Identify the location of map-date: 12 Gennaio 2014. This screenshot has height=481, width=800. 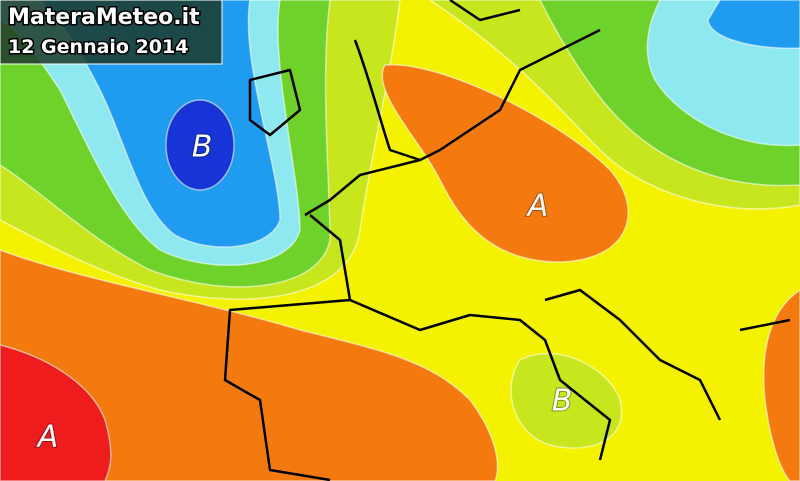
(98, 47).